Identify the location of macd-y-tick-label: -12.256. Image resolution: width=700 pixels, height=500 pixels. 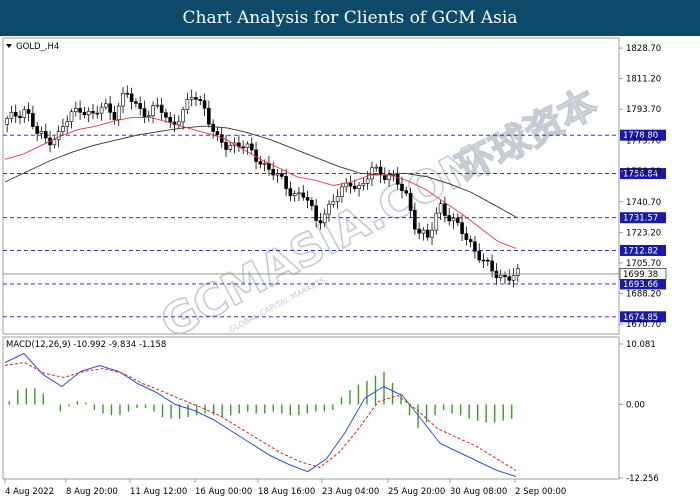
(642, 479).